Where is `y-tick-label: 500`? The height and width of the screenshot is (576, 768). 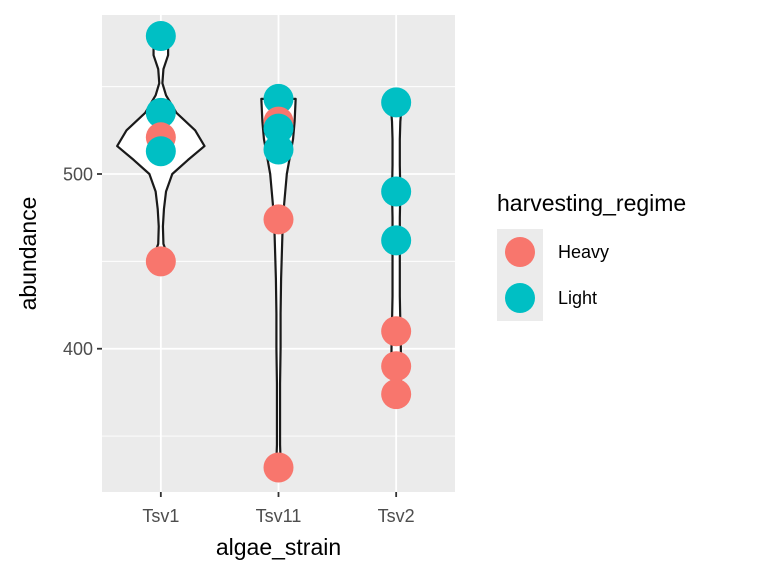 y-tick-label: 500 is located at coordinates (78, 175).